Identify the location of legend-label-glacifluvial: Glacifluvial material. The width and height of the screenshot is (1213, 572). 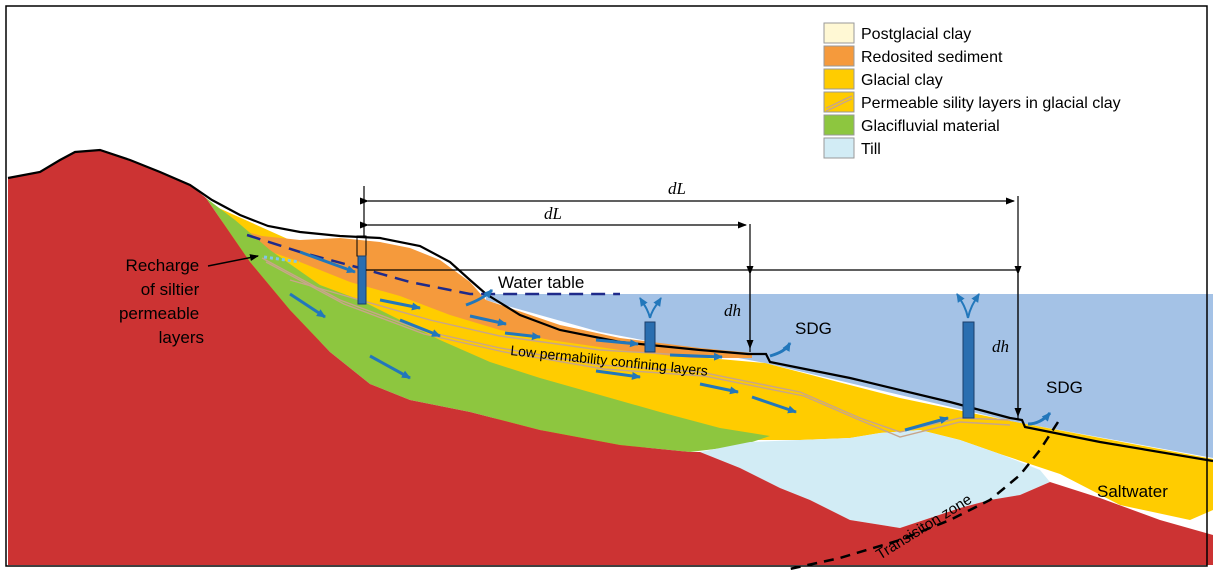
(930, 126).